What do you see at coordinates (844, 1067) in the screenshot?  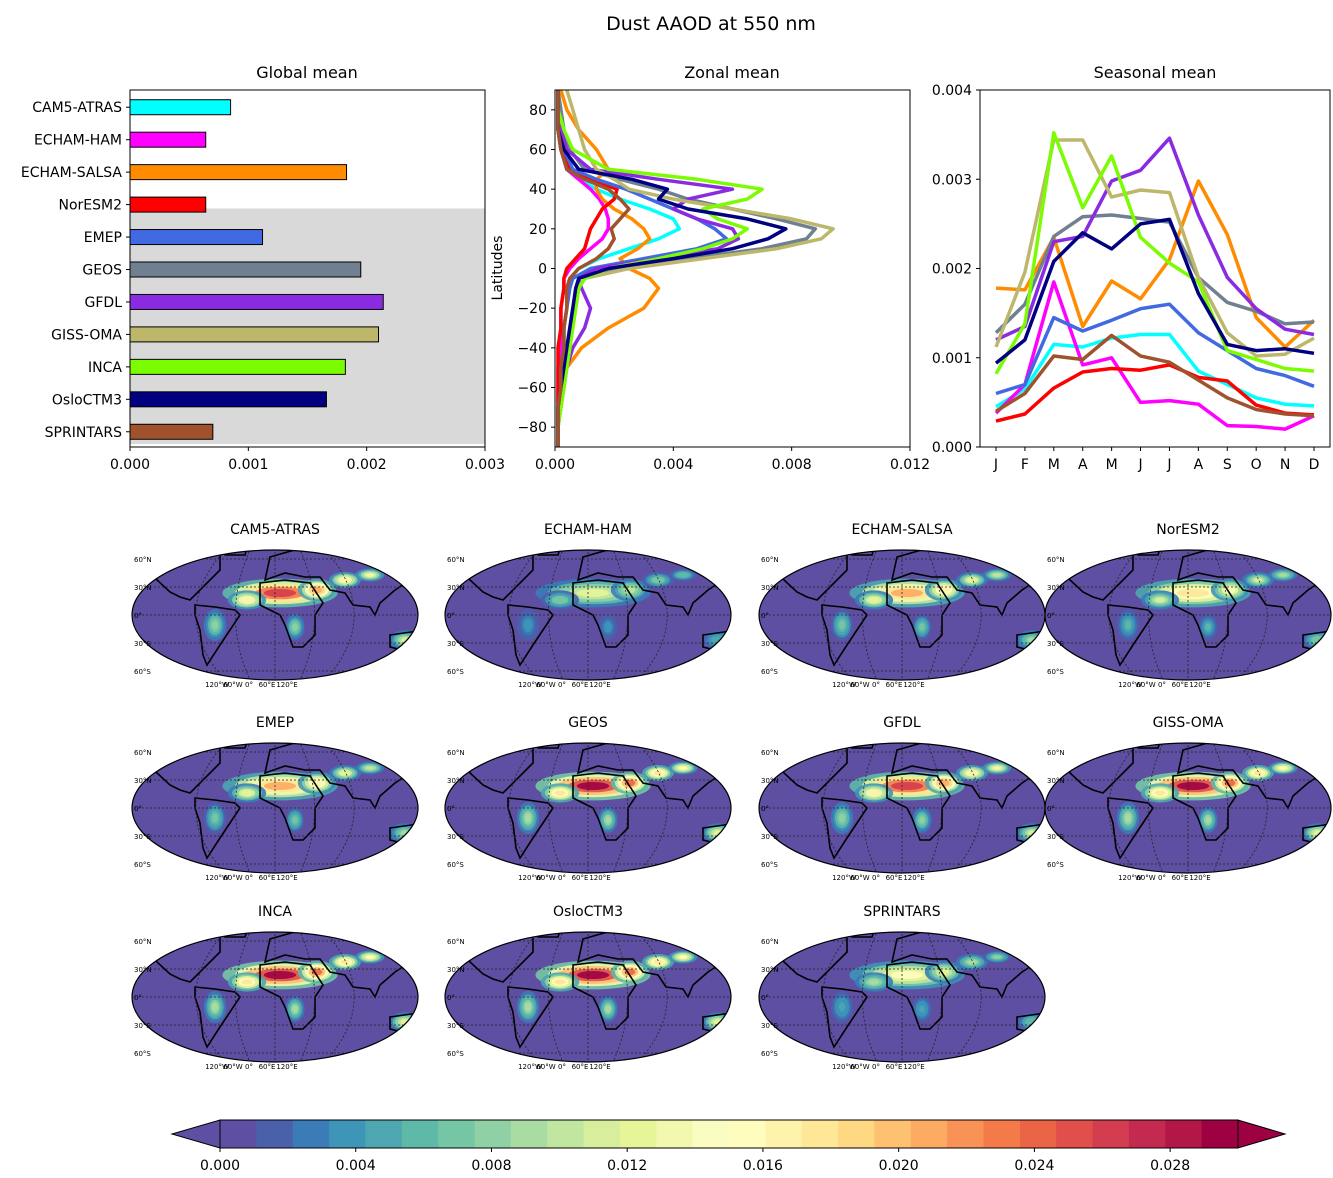 I see `lon-label: 120°W` at bounding box center [844, 1067].